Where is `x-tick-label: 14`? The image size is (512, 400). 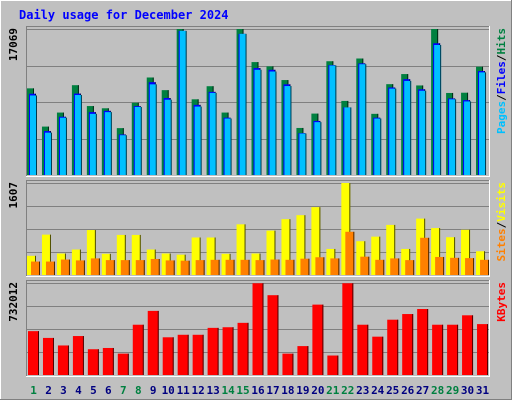
x-tick-label: 14 is located at coordinates (228, 390).